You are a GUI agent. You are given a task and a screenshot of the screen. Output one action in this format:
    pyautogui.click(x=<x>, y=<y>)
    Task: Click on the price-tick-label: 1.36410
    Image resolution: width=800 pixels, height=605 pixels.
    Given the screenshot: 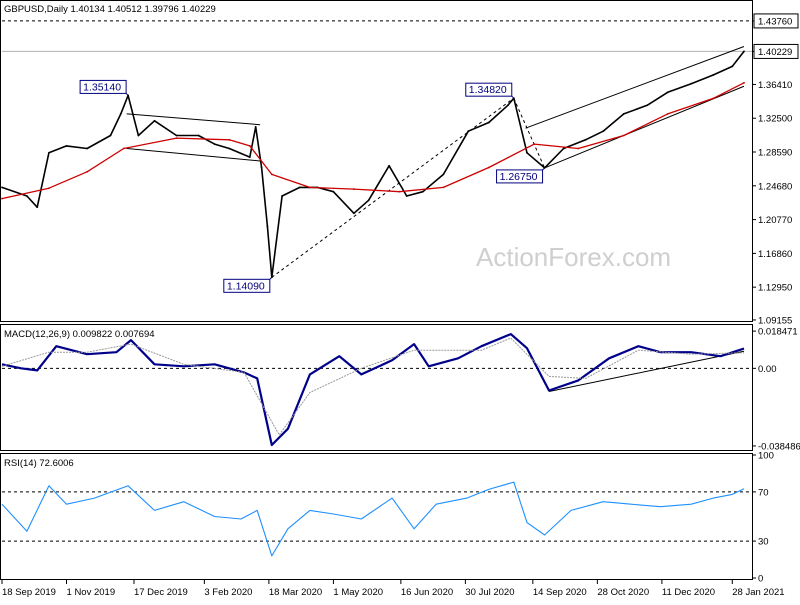 What is the action you would take?
    pyautogui.click(x=775, y=85)
    